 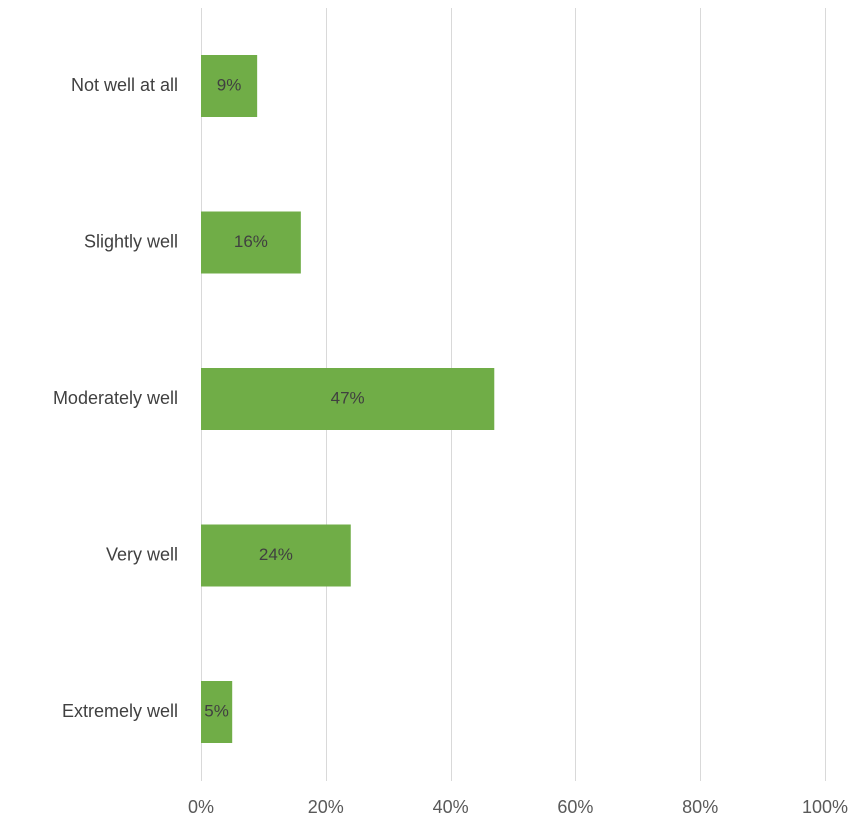 I want to click on data-label: 9%, so click(x=229, y=84).